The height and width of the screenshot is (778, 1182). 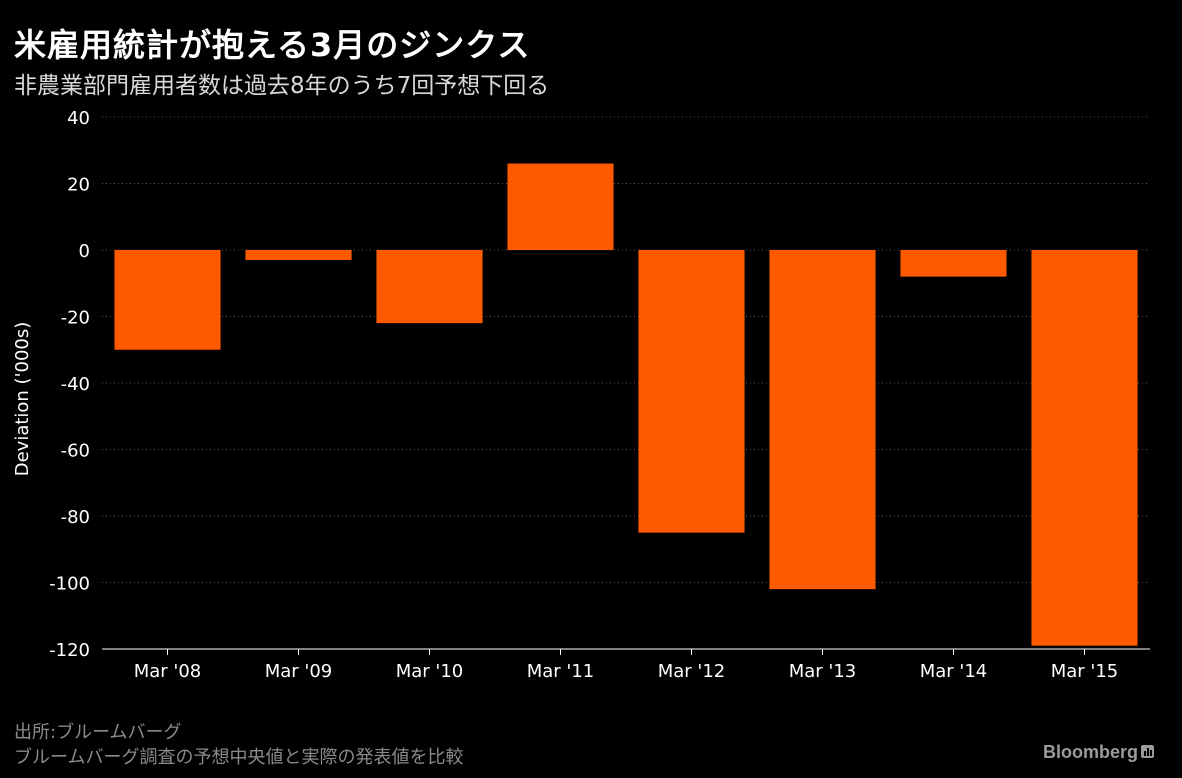 I want to click on y-tick-label: -40, so click(x=75, y=384).